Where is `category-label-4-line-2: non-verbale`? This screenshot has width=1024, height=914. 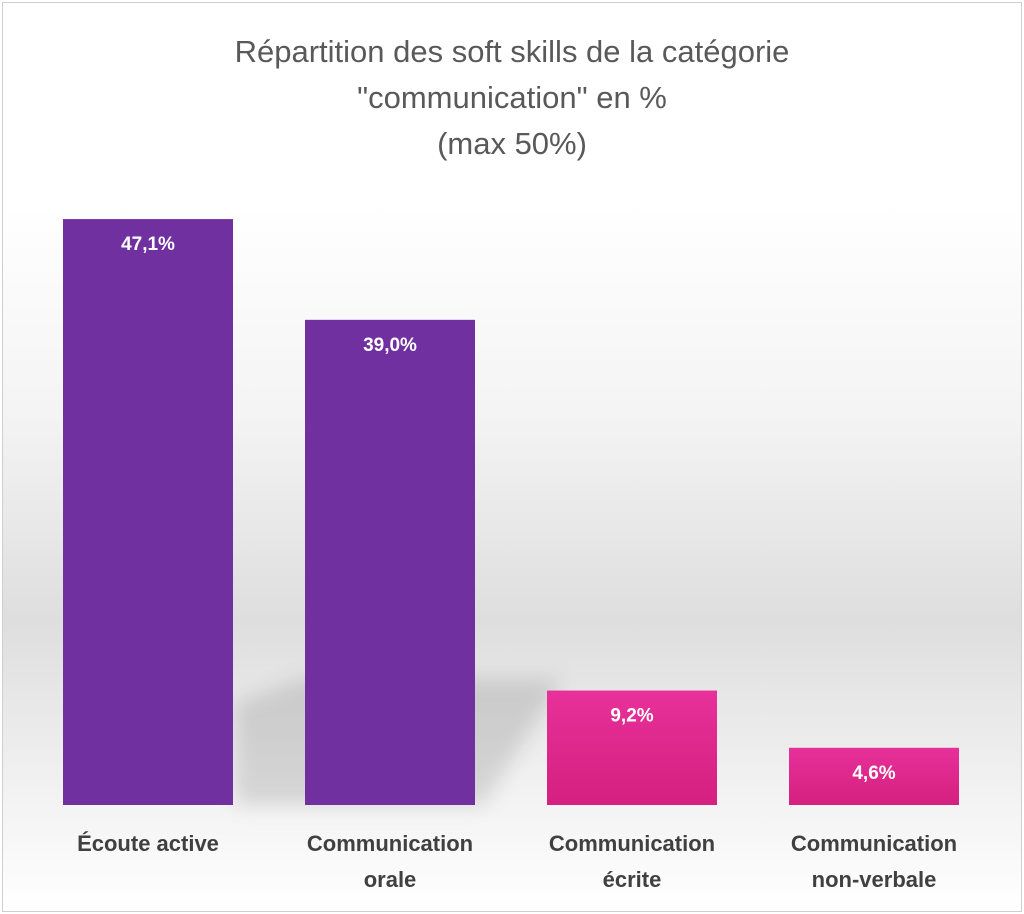 category-label-4-line-2: non-verbale is located at coordinates (874, 879).